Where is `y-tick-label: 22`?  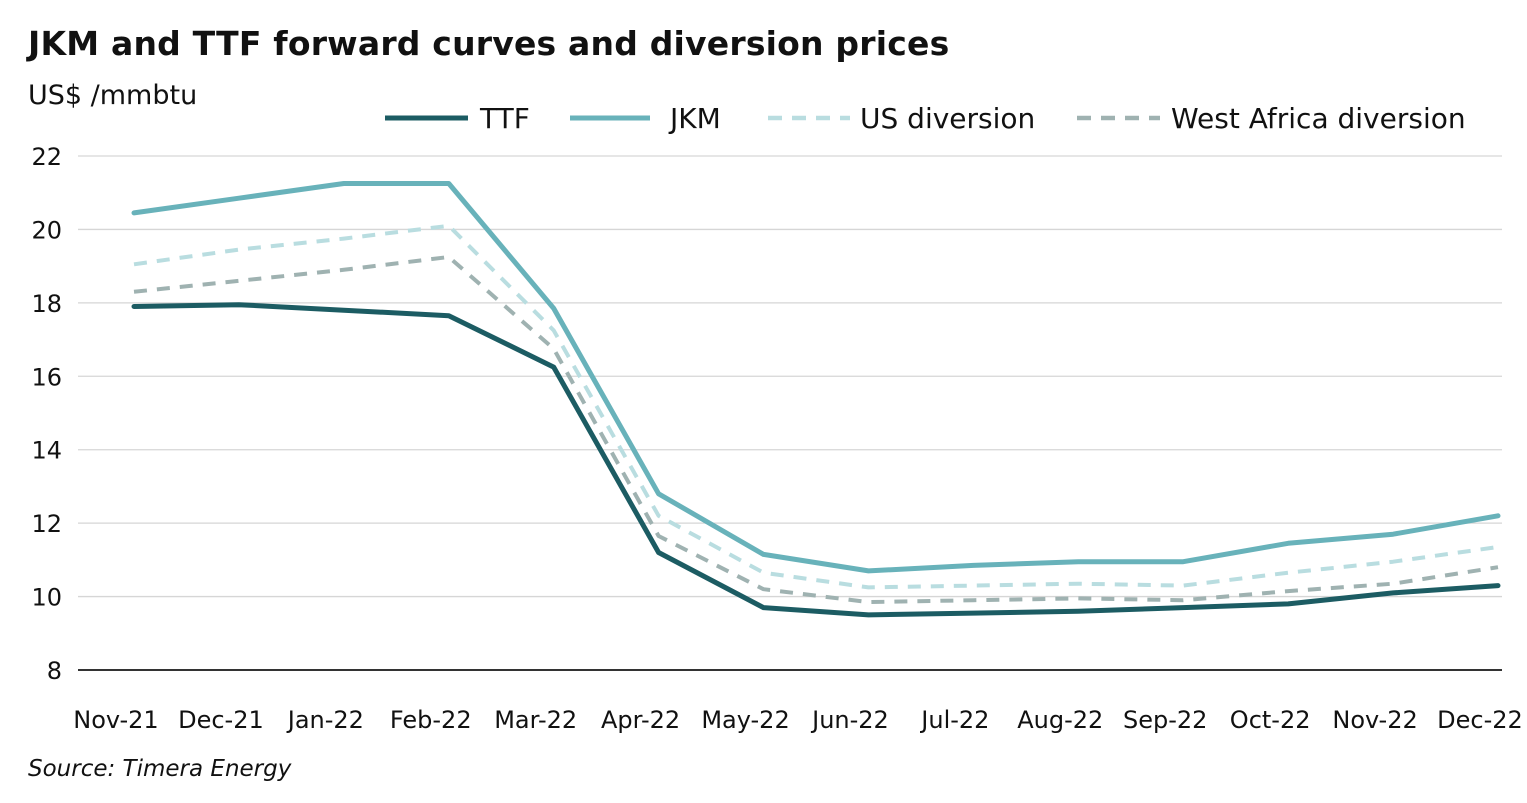 y-tick-label: 22 is located at coordinates (46, 157).